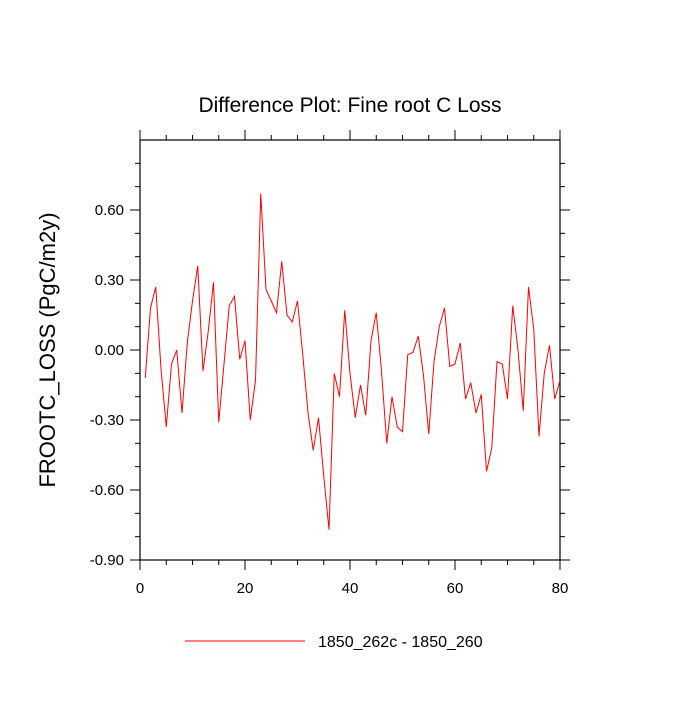 The image size is (700, 705). What do you see at coordinates (560, 588) in the screenshot?
I see `x-tick-label: 80` at bounding box center [560, 588].